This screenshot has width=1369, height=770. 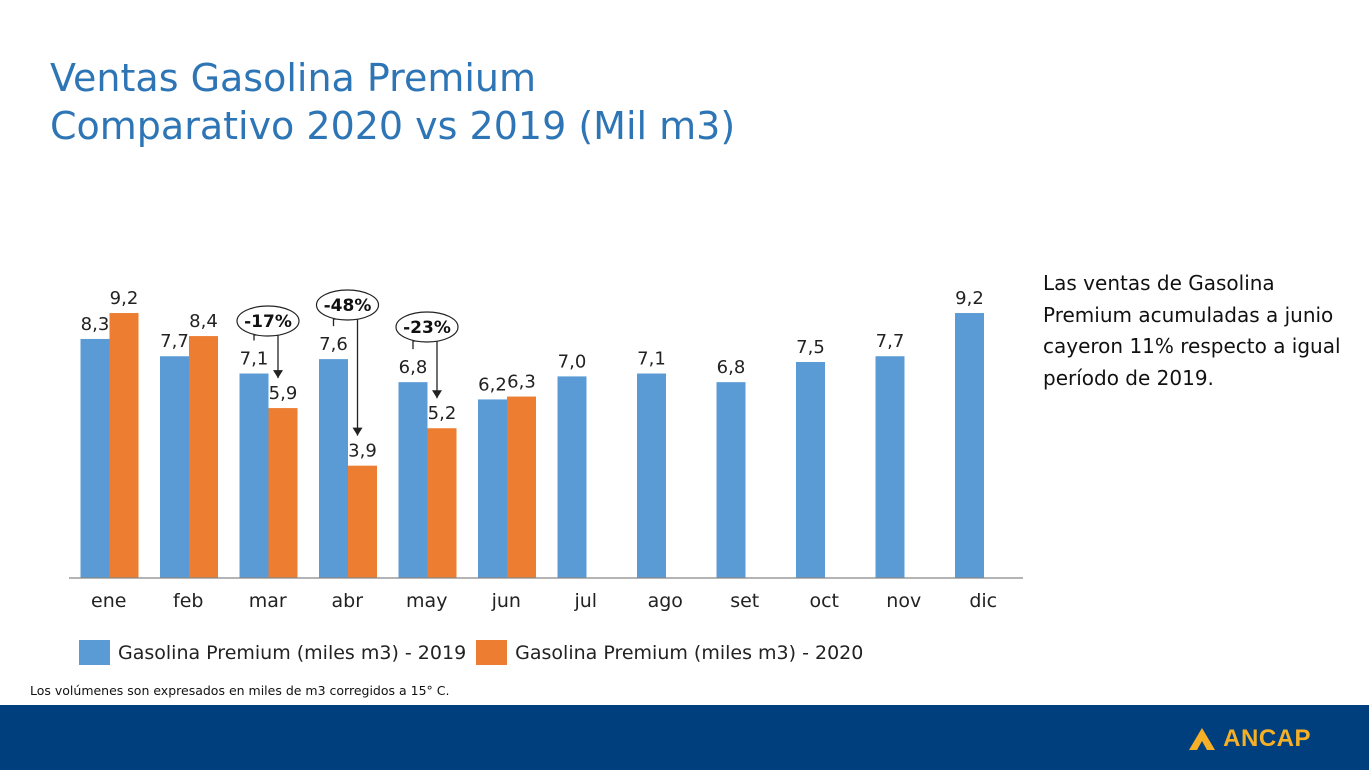 I want to click on legend-label-2019: Gasolina Premium (miles m3) - 2019, so click(x=292, y=652).